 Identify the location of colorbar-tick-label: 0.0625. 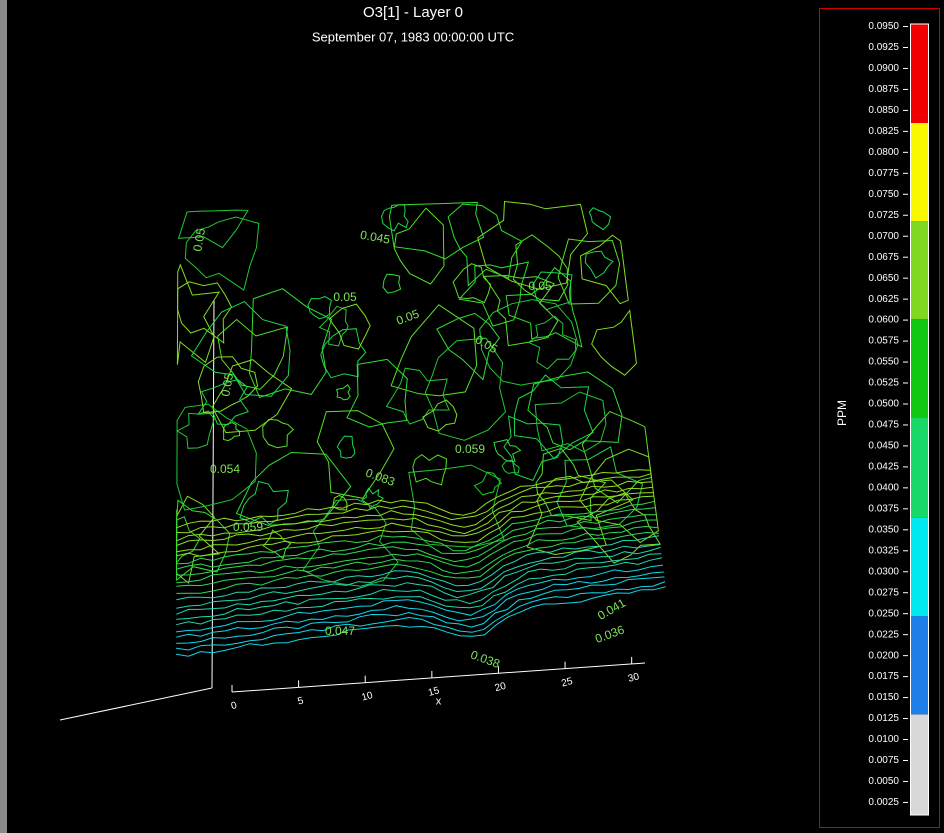
(883, 299).